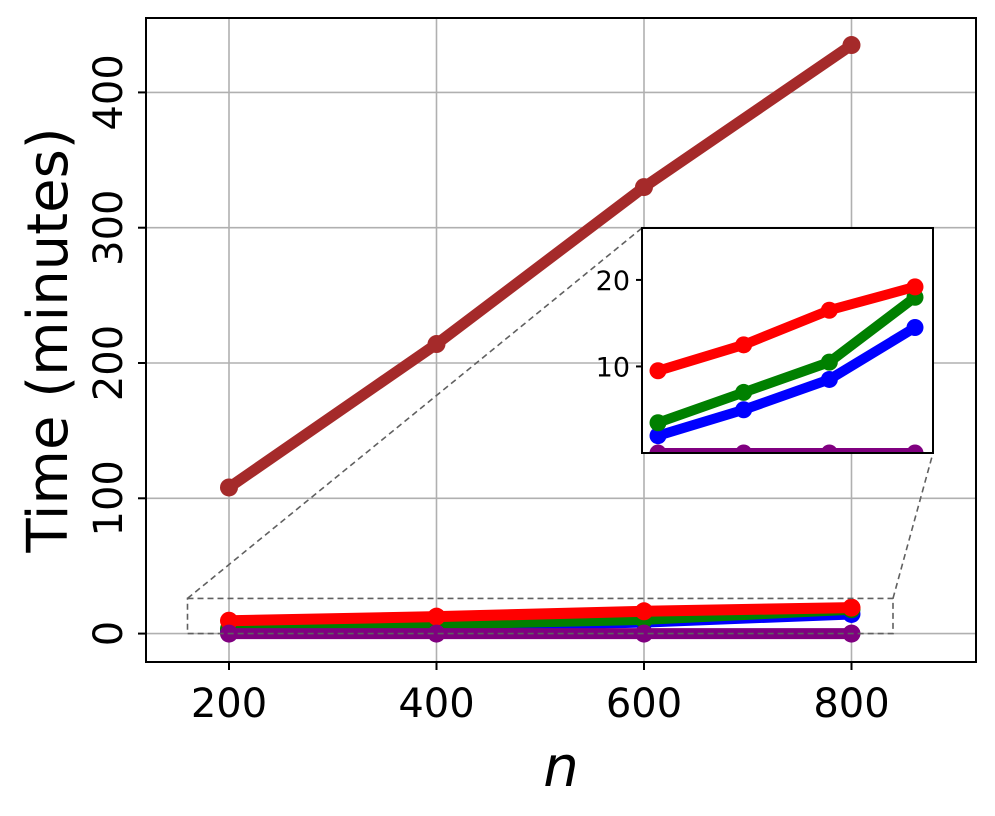  I want to click on inset-series-2-line, so click(786, 360).